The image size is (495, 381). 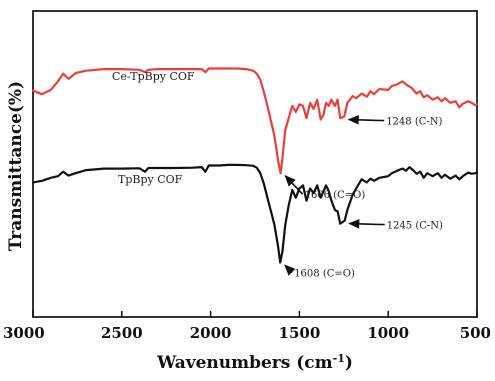 I want to click on series-label-ce-tpbpy-cof: Ce-TpBpy COF, so click(x=153, y=76).